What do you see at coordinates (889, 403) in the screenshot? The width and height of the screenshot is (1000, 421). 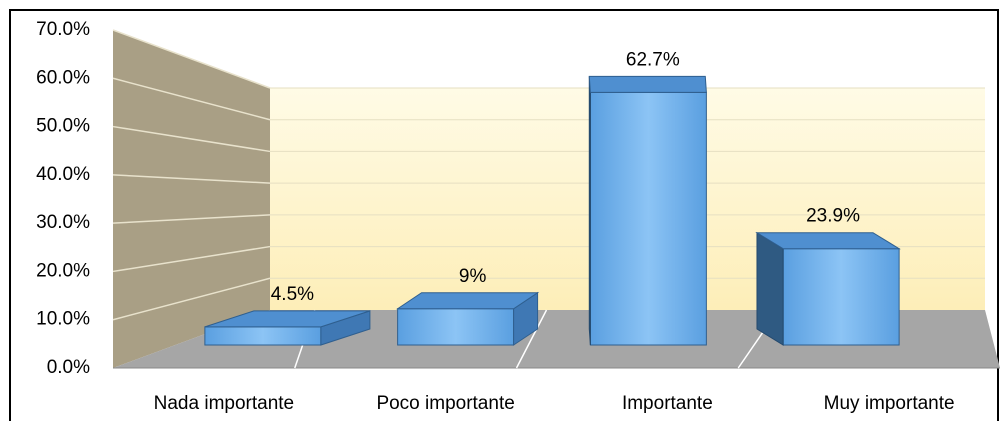 I see `x-tick-label: Muy importante` at bounding box center [889, 403].